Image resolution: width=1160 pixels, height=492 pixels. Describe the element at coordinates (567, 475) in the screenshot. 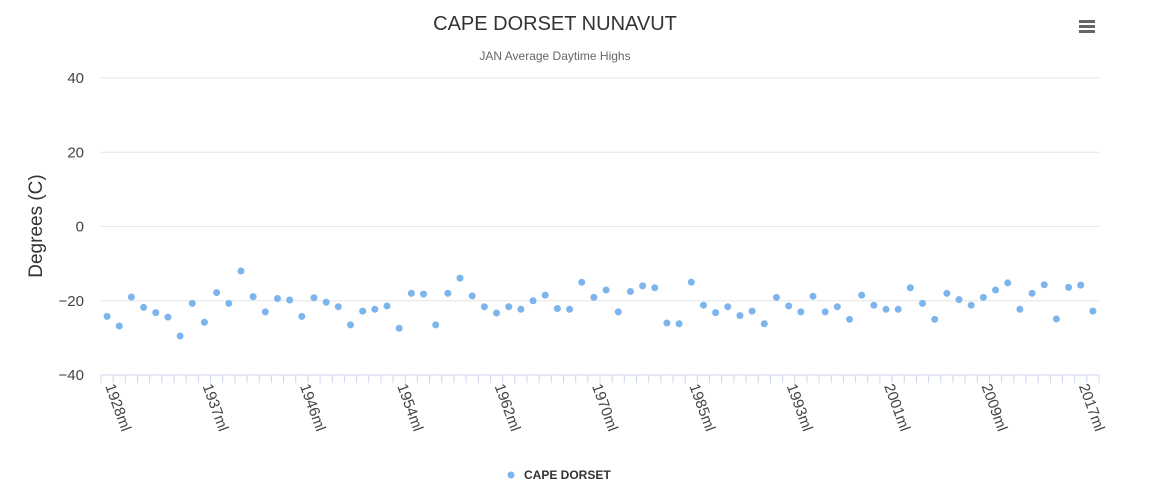

I see `legend-label: CAPE DORSET` at that location.